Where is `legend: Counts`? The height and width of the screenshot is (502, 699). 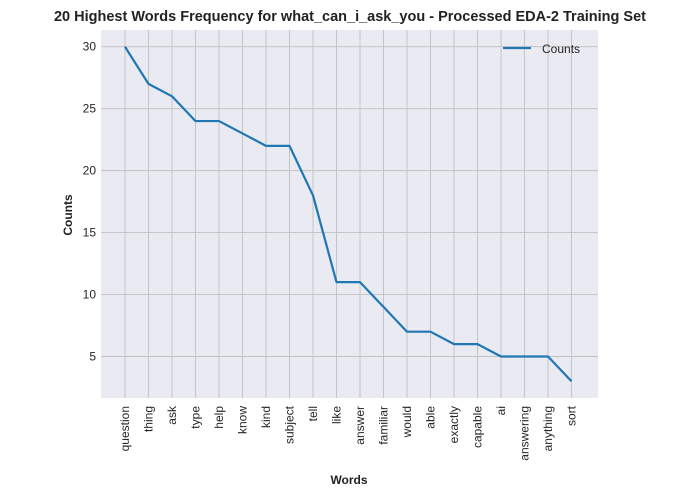 legend: Counts is located at coordinates (541, 49).